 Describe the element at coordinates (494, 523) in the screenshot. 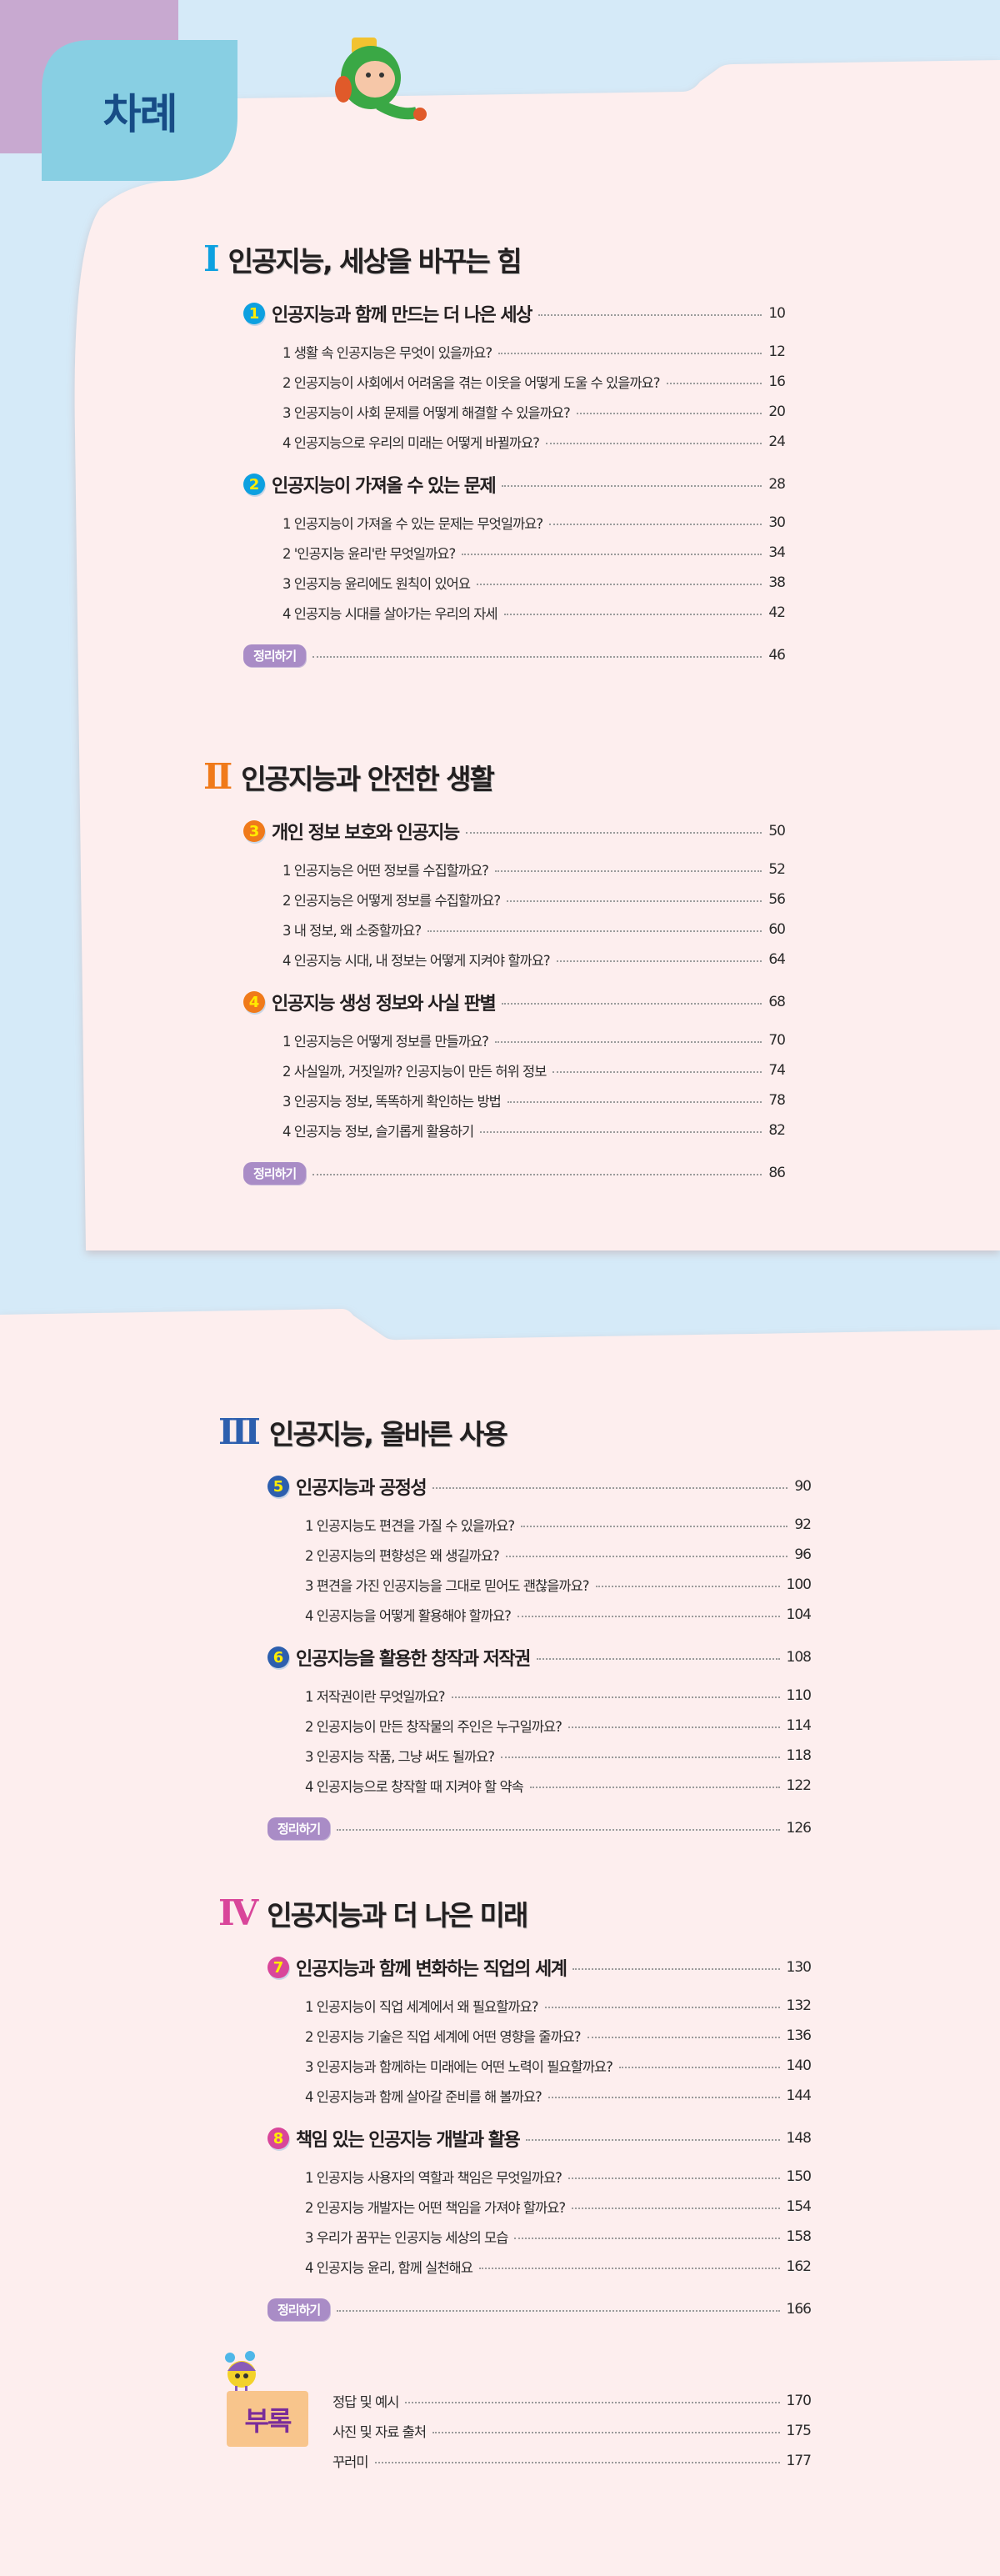

I see `toc-item-link: 1 인공지능이 가져올 수 있는 문제는 무엇일까요? 30` at that location.